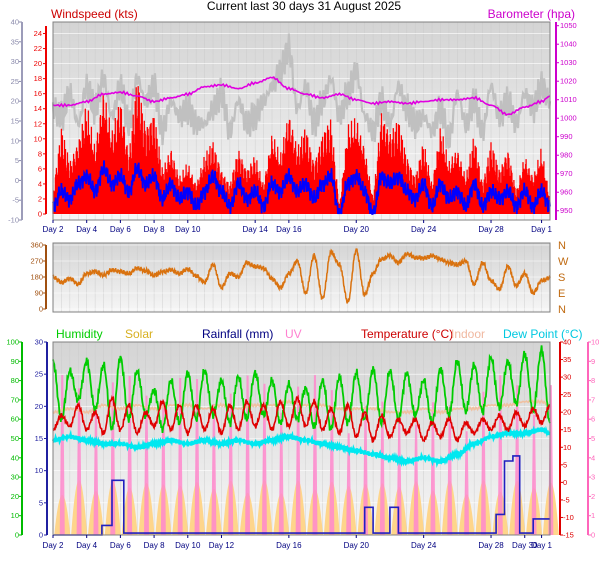 Image resolution: width=608 pixels, height=561 pixels. I want to click on temp-x-tick-label: Day 12, so click(222, 545).